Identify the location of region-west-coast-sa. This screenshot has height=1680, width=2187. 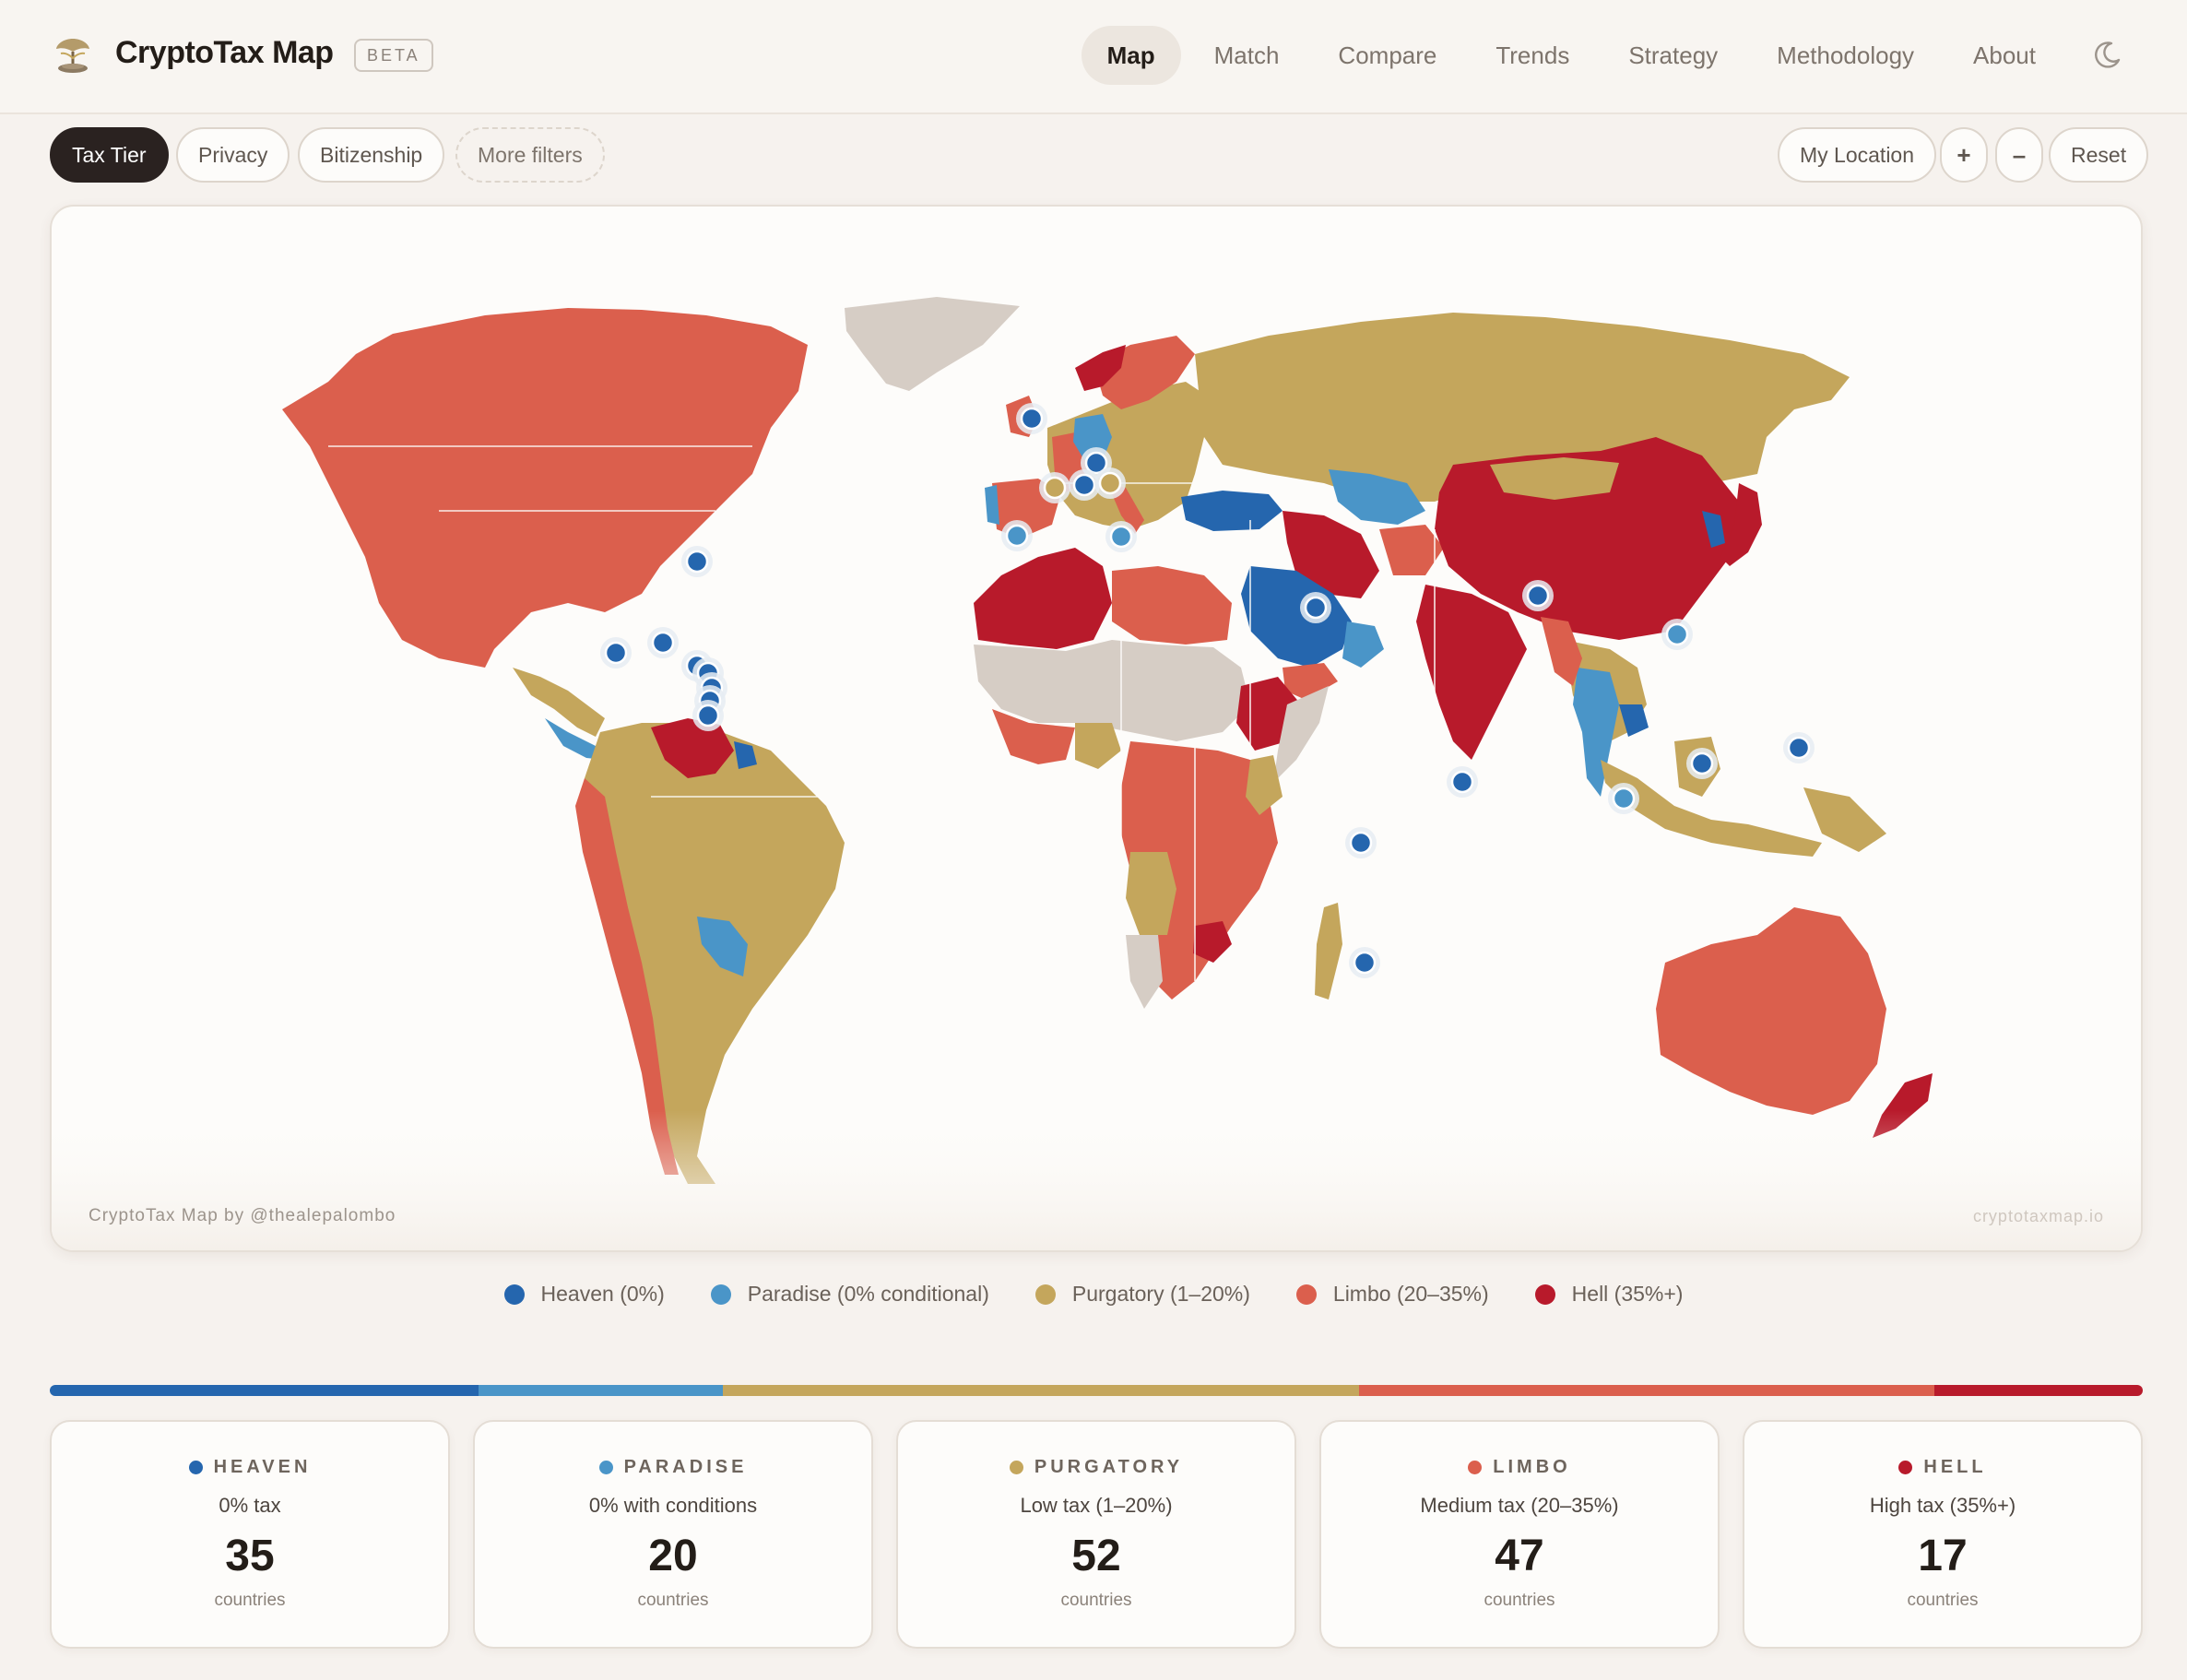
(627, 976).